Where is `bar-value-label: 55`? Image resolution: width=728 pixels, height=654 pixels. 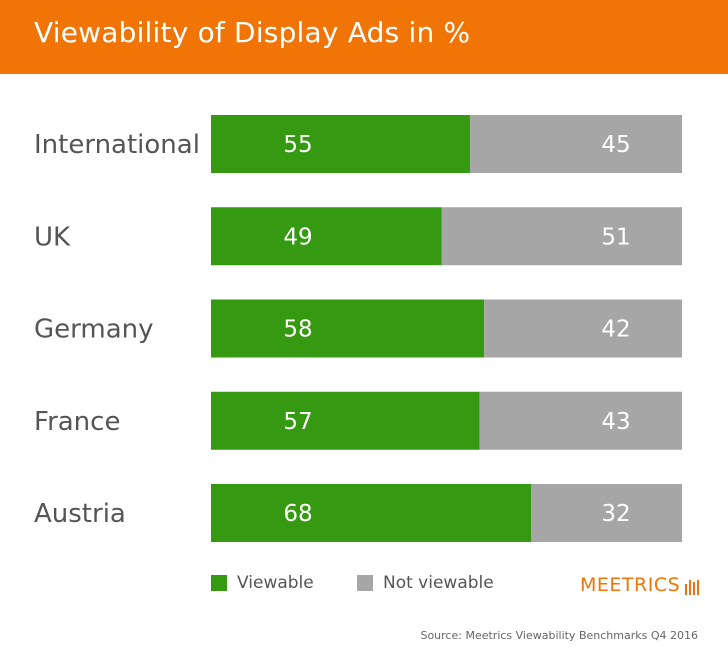
bar-value-label: 55 is located at coordinates (297, 145).